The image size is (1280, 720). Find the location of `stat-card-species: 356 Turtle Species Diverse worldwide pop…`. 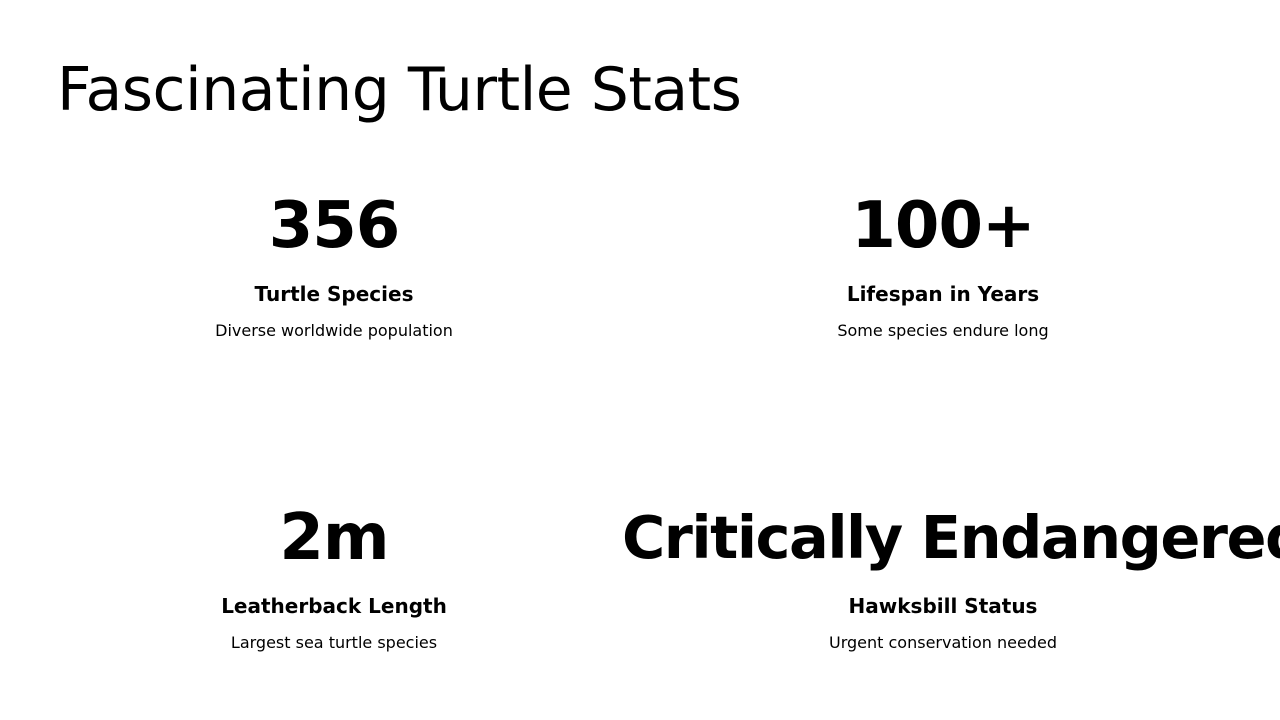

stat-card-species: 356 Turtle Species Diverse worldwide pop… is located at coordinates (334, 265).